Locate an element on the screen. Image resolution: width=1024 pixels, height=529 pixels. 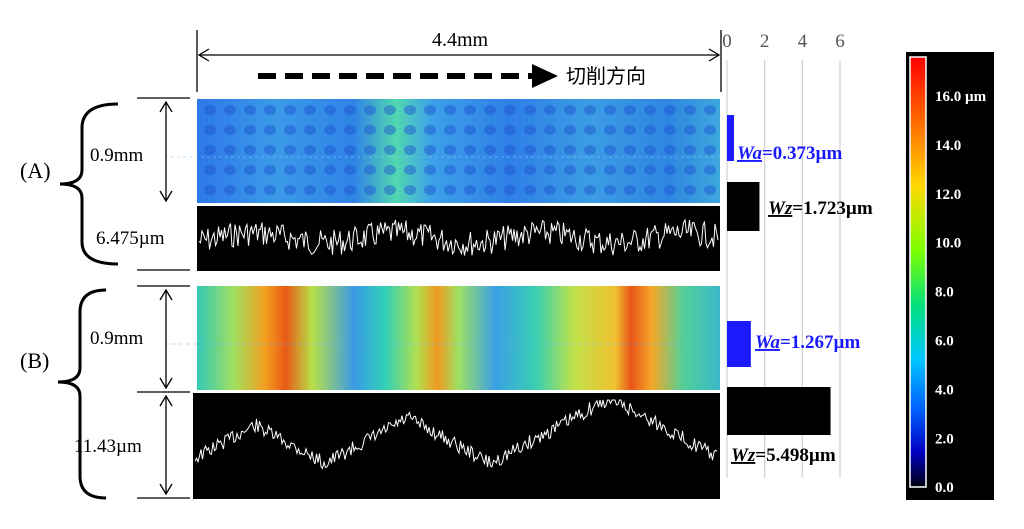
panel-a-wa-value: Wa=0.373µm is located at coordinates (790, 153).